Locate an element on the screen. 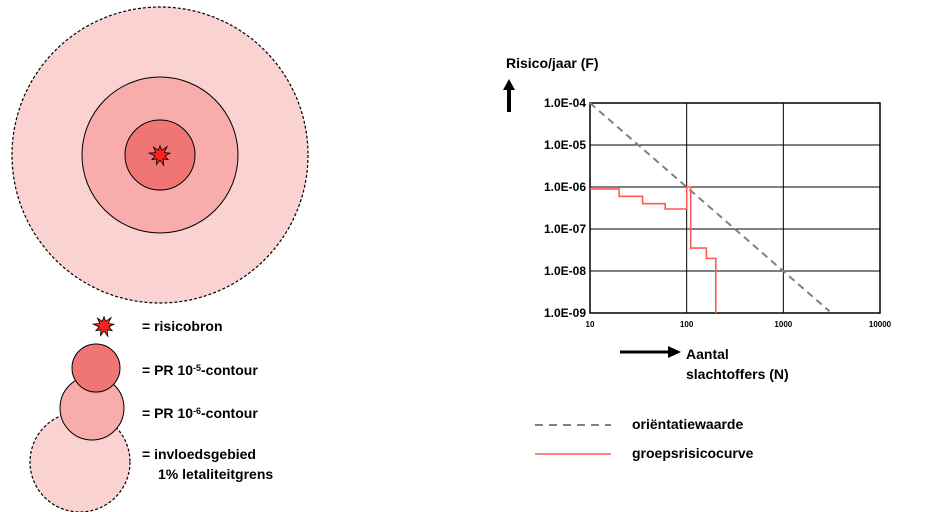  legend-source-label: = risicobron is located at coordinates (182, 326).